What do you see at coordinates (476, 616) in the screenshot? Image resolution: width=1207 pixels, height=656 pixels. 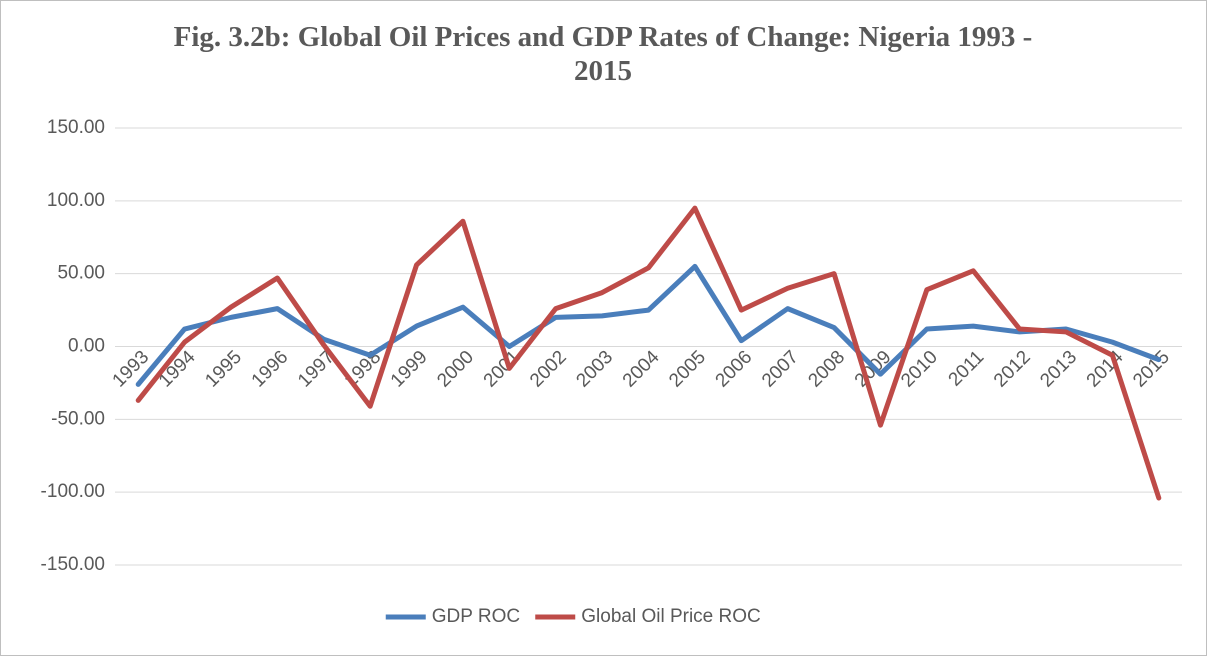 I see `legend-label: GDP ROC` at bounding box center [476, 616].